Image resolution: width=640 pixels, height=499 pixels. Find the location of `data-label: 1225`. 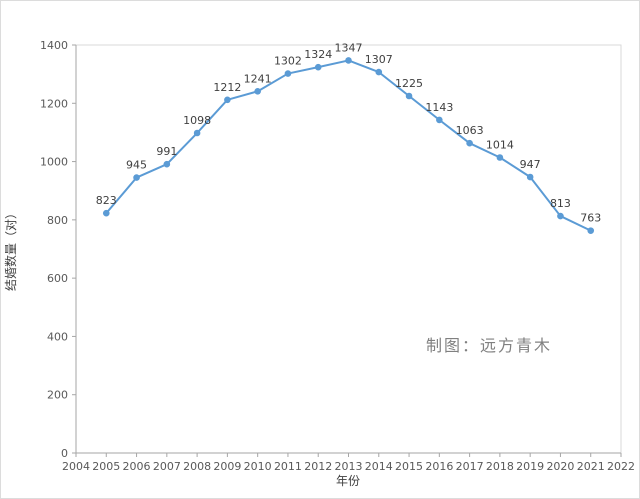

data-label: 1225 is located at coordinates (409, 83).